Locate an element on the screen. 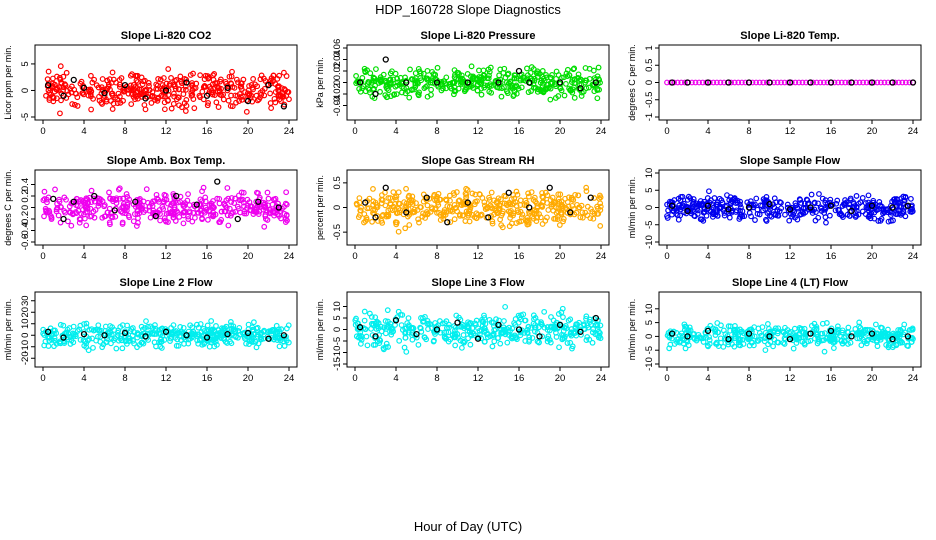 The width and height of the screenshot is (936, 540). panel-title: Slope Li-820 CO2 is located at coordinates (166, 36).